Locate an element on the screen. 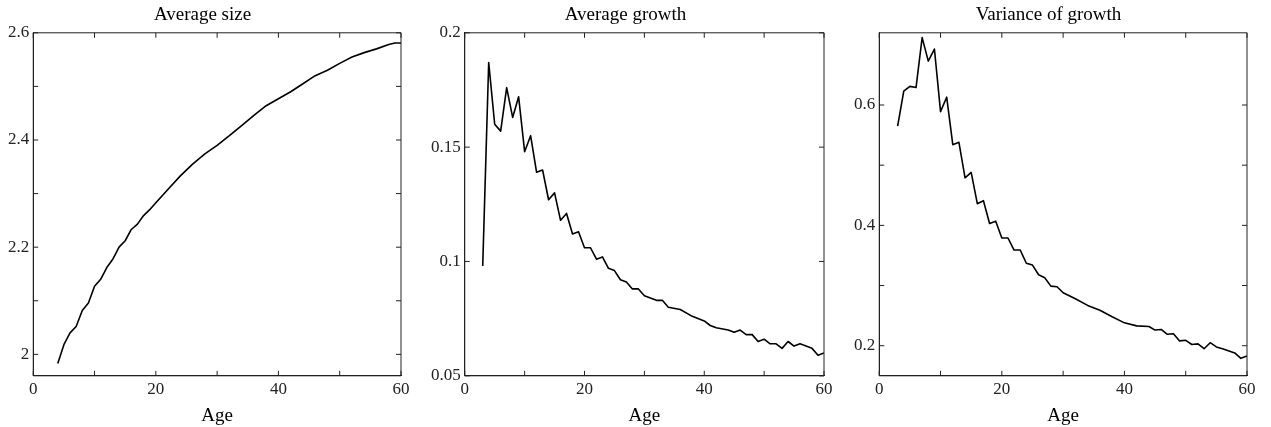  y-tick-label: 0.6 is located at coordinates (865, 104).